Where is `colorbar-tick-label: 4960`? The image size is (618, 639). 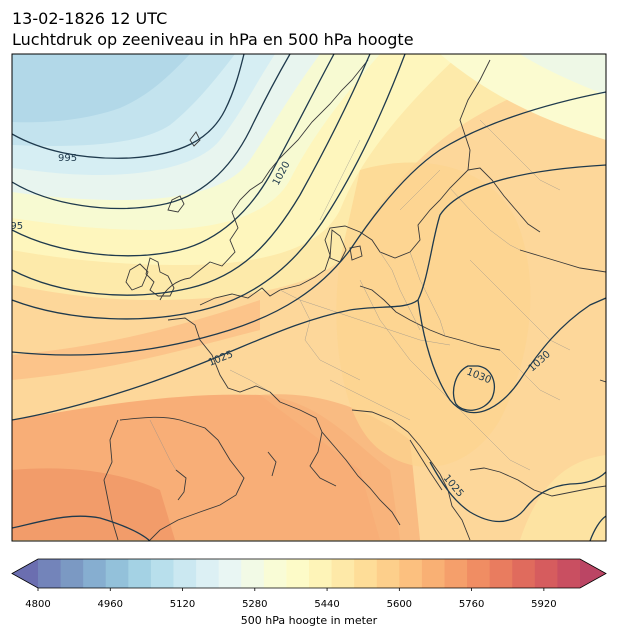 colorbar-tick-label: 4960 is located at coordinates (110, 604).